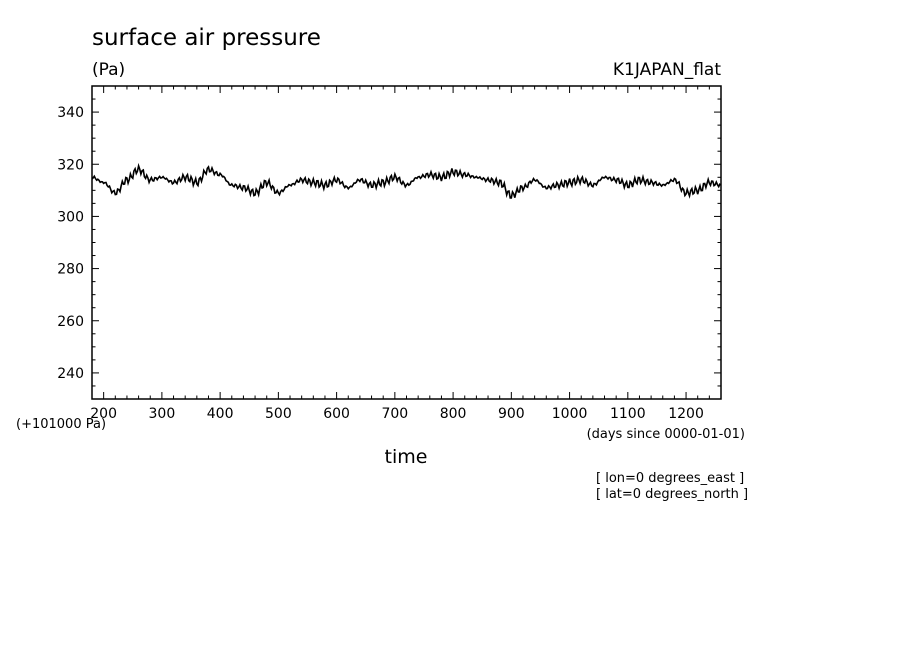 Image resolution: width=904 pixels, height=654 pixels. I want to click on x-tick-label: 500, so click(278, 414).